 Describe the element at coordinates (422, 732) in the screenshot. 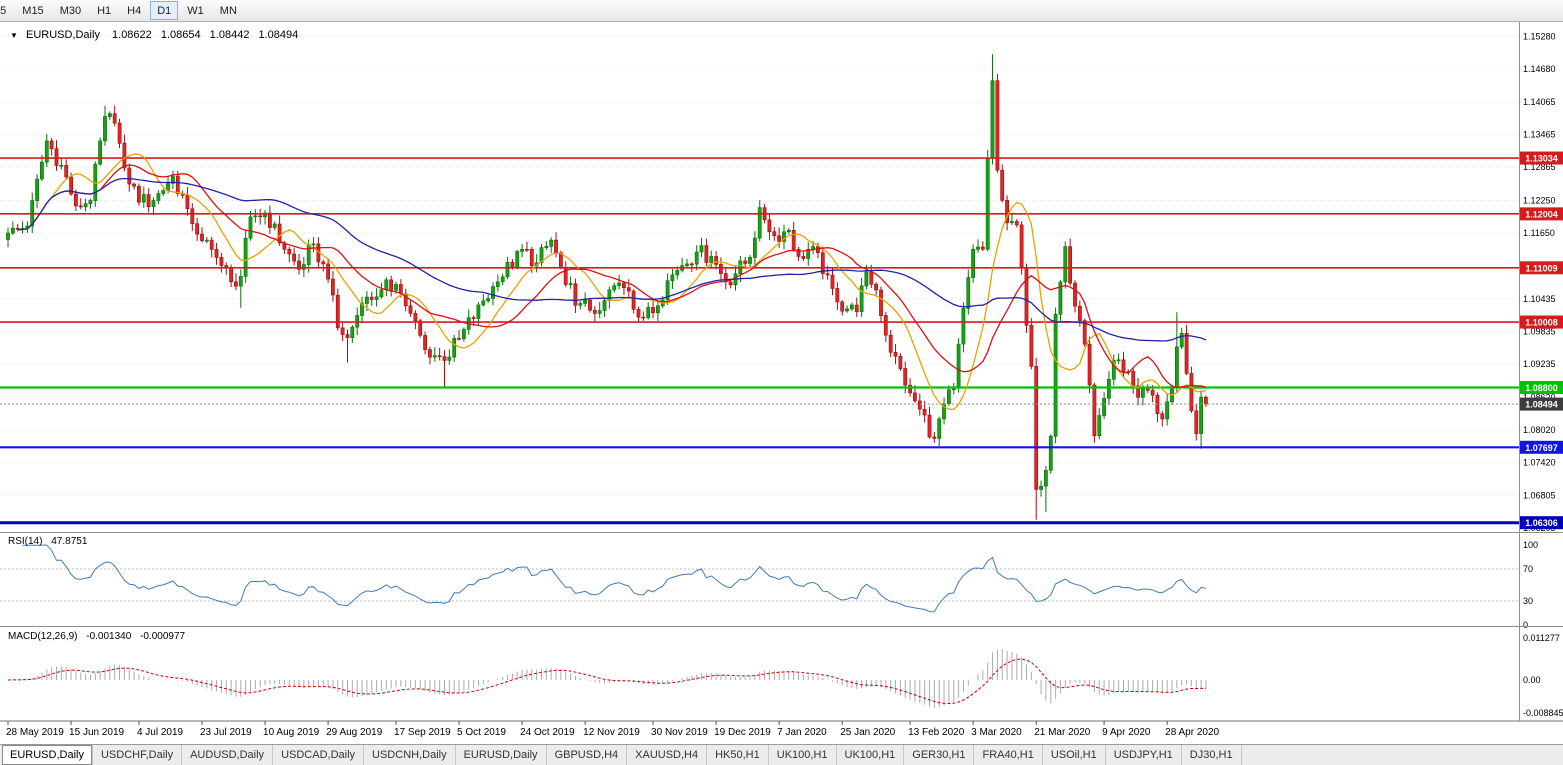

I see `svg-text: 17 Sep 2019` at that location.